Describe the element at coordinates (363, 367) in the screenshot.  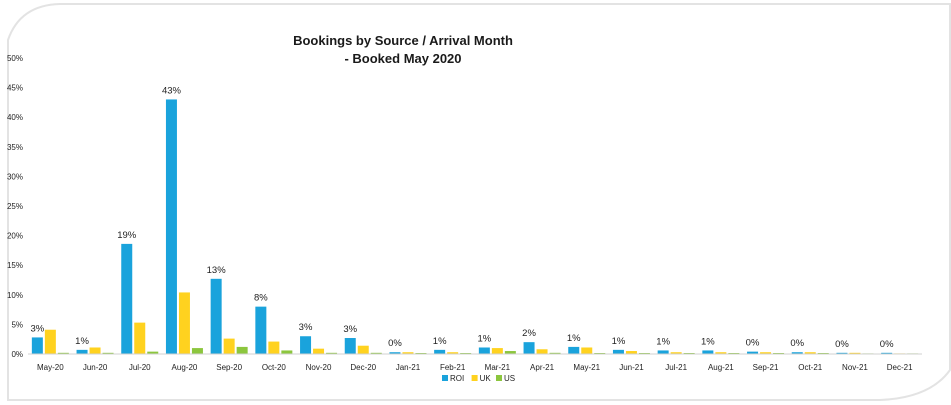
I see `x-tick-label: Dec-20` at that location.